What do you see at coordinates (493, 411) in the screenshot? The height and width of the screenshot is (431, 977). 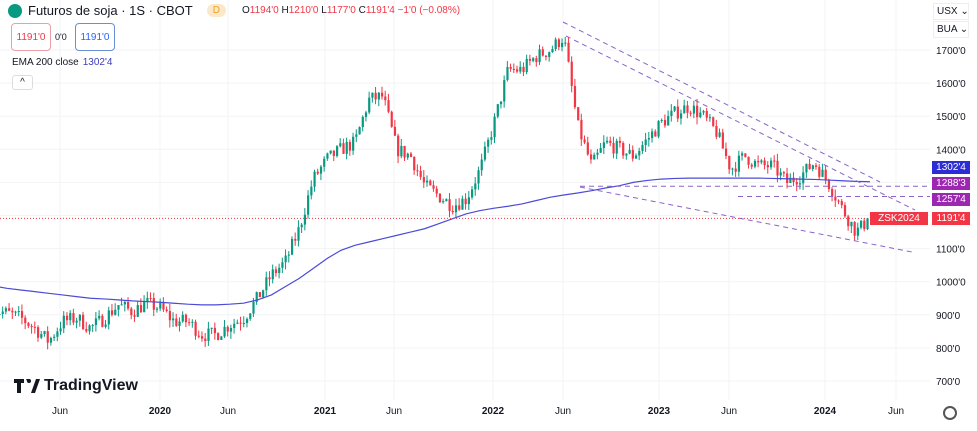 I see `x-tick-label: 2022` at bounding box center [493, 411].